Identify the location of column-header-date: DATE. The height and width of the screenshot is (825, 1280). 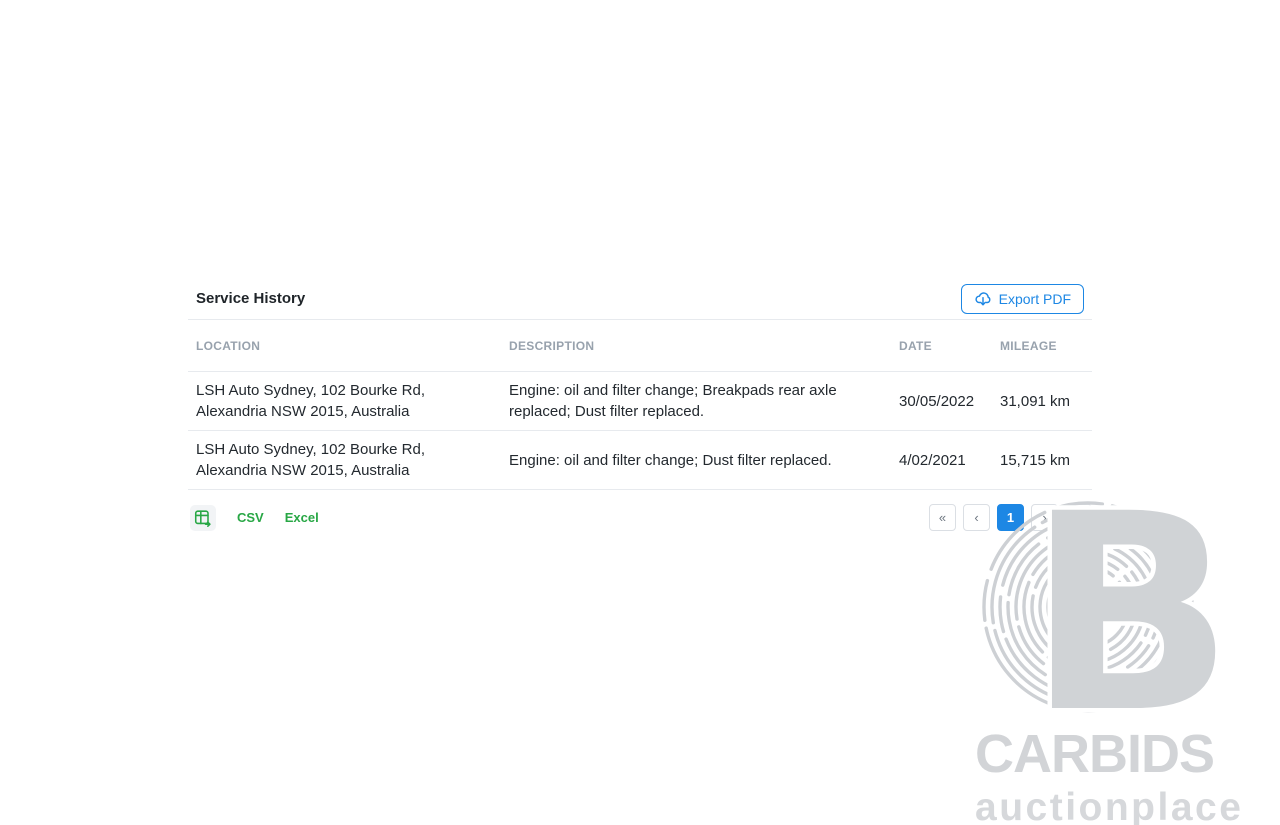
(941, 346).